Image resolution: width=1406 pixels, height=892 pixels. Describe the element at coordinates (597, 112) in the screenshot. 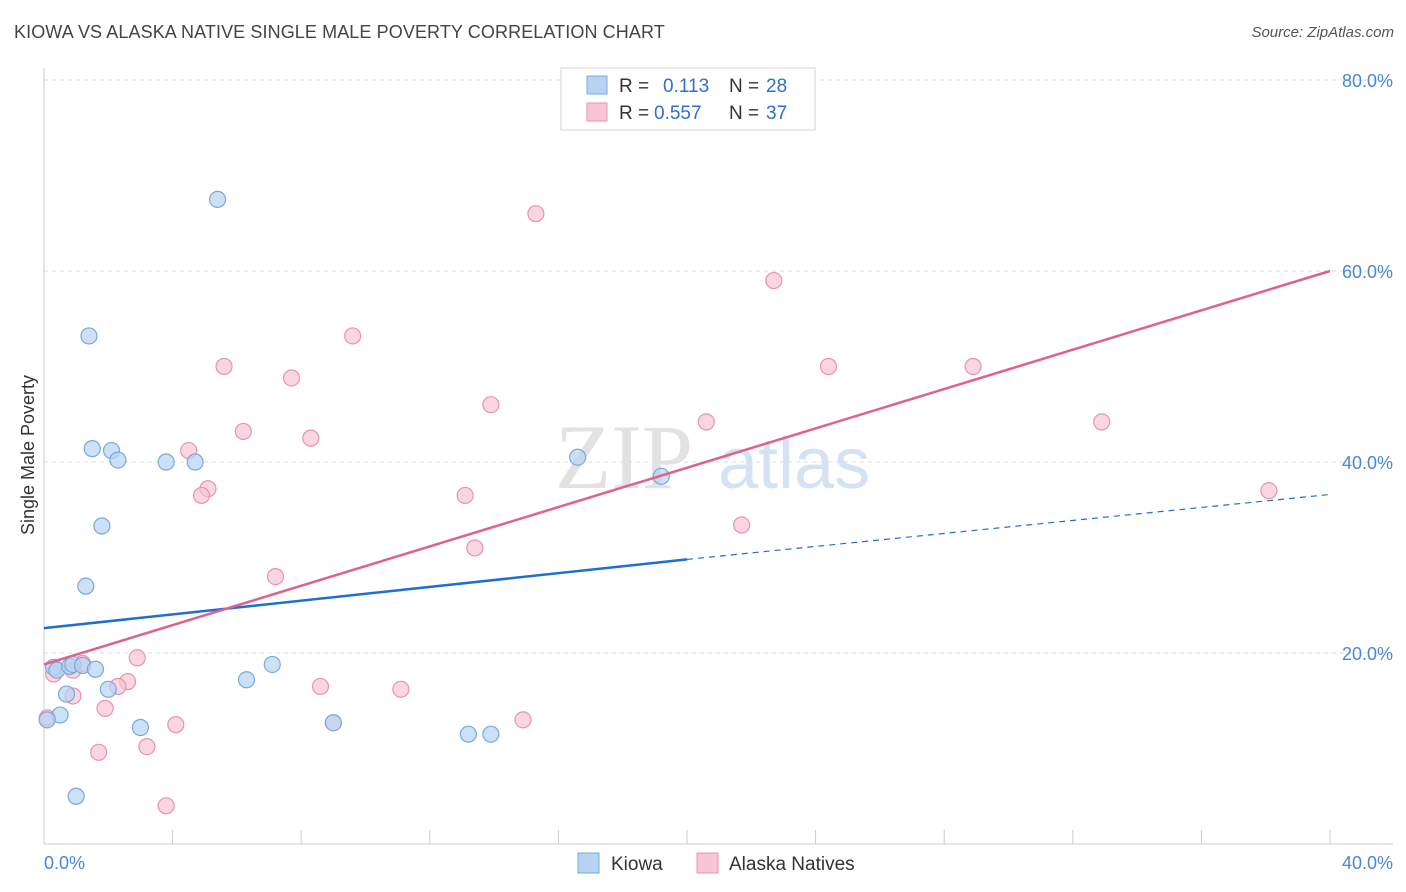

I see `legend-alaska-swatch` at that location.